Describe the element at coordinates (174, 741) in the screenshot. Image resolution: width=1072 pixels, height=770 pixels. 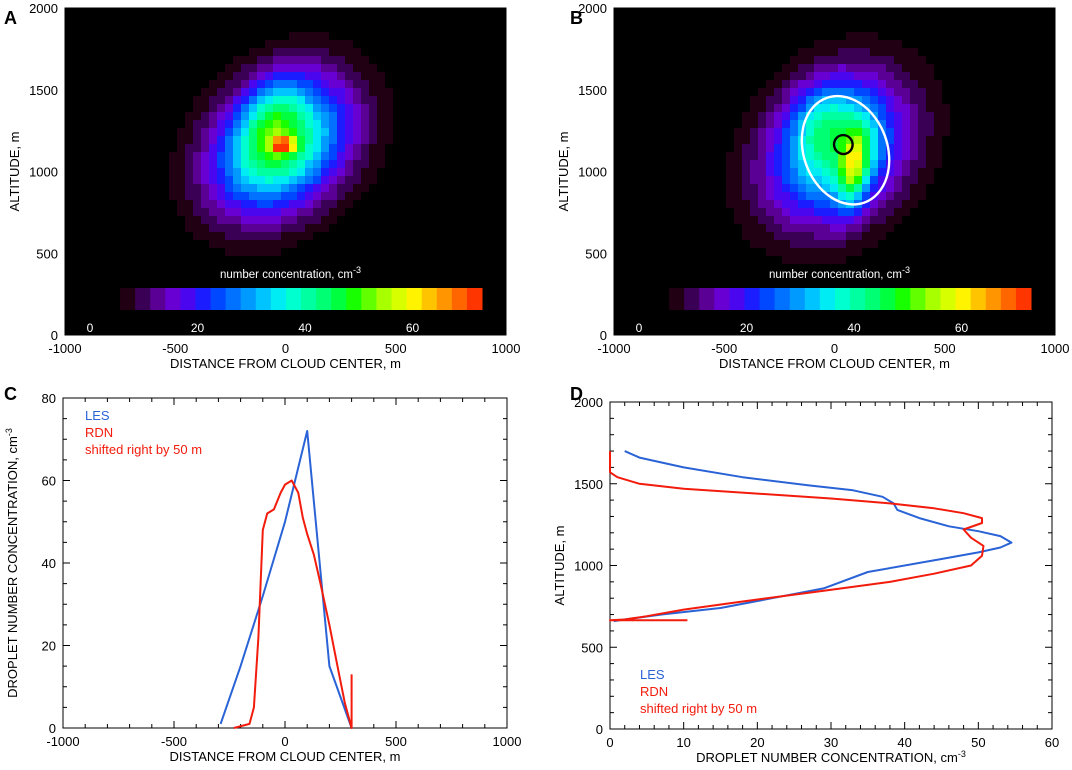
I see `x-tick-label: -500` at that location.